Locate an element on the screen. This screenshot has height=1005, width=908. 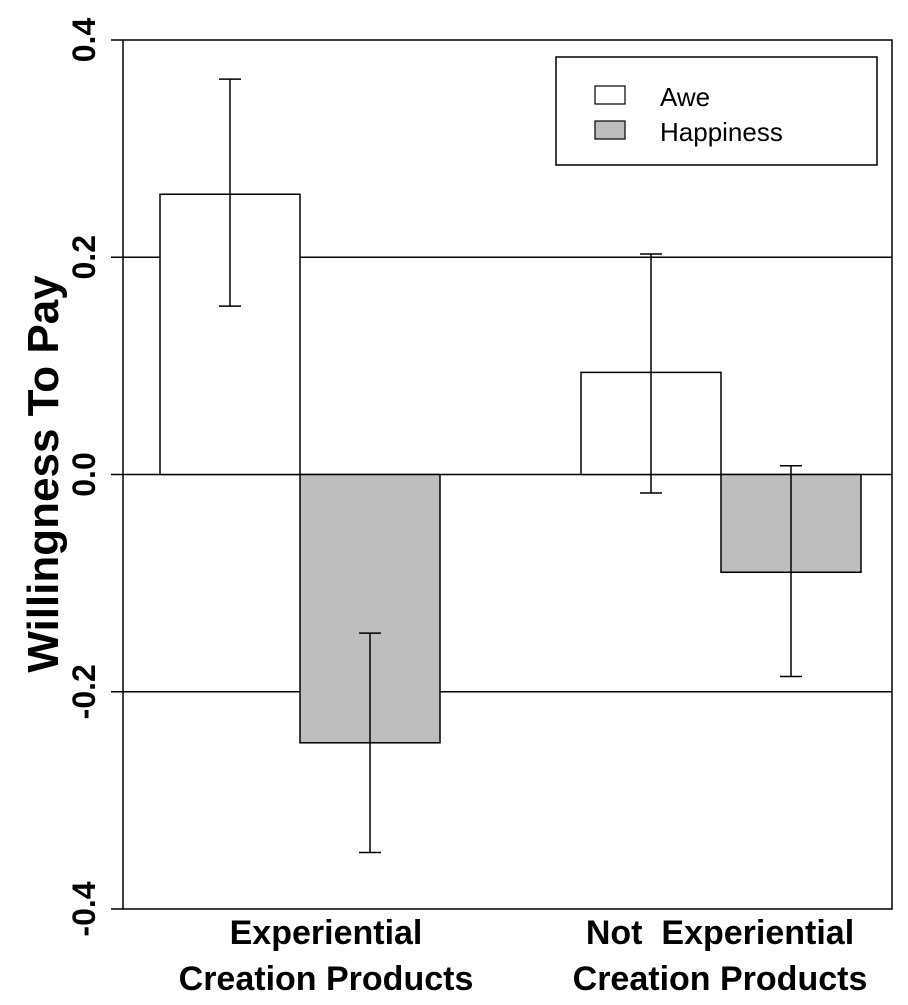
y-tick-label: 0.4 is located at coordinates (84, 40).